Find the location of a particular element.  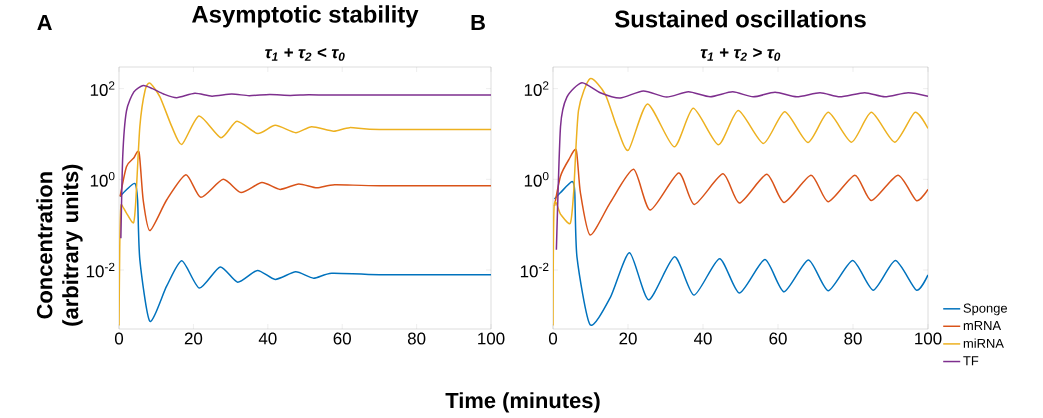

text: B is located at coordinates (478, 22).